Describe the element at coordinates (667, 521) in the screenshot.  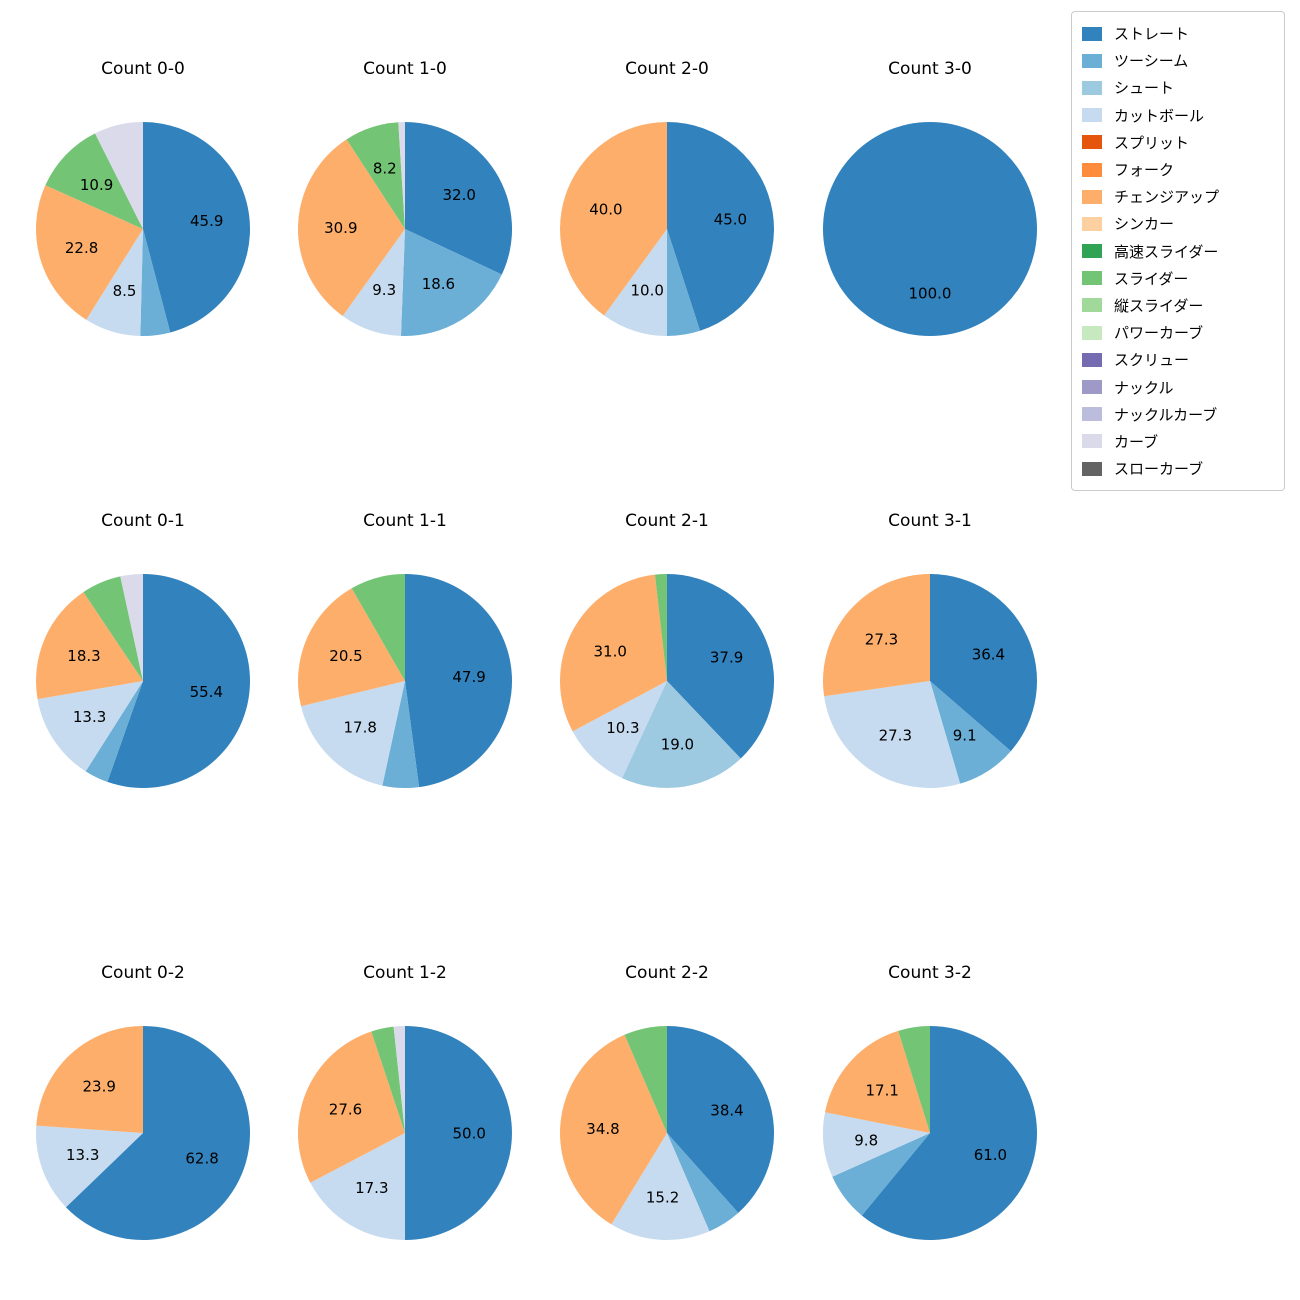
I see `chart-title: Count 2-1` at that location.